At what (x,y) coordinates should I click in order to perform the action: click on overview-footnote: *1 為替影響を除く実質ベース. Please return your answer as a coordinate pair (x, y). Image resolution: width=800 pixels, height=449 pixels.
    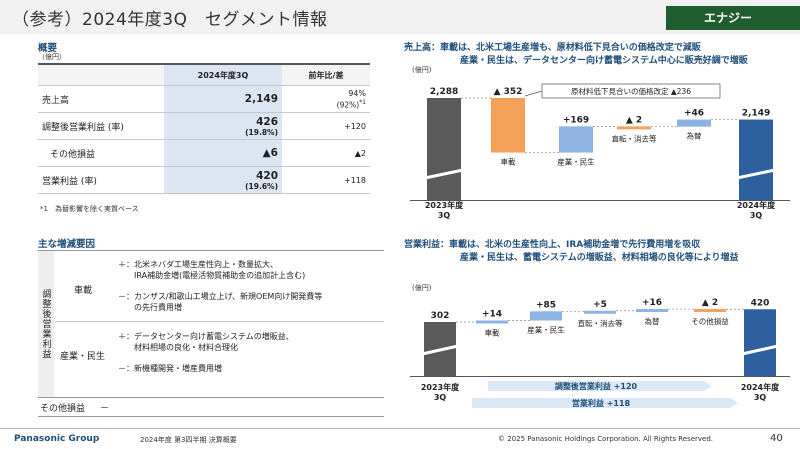
    Looking at the image, I should click on (89, 209).